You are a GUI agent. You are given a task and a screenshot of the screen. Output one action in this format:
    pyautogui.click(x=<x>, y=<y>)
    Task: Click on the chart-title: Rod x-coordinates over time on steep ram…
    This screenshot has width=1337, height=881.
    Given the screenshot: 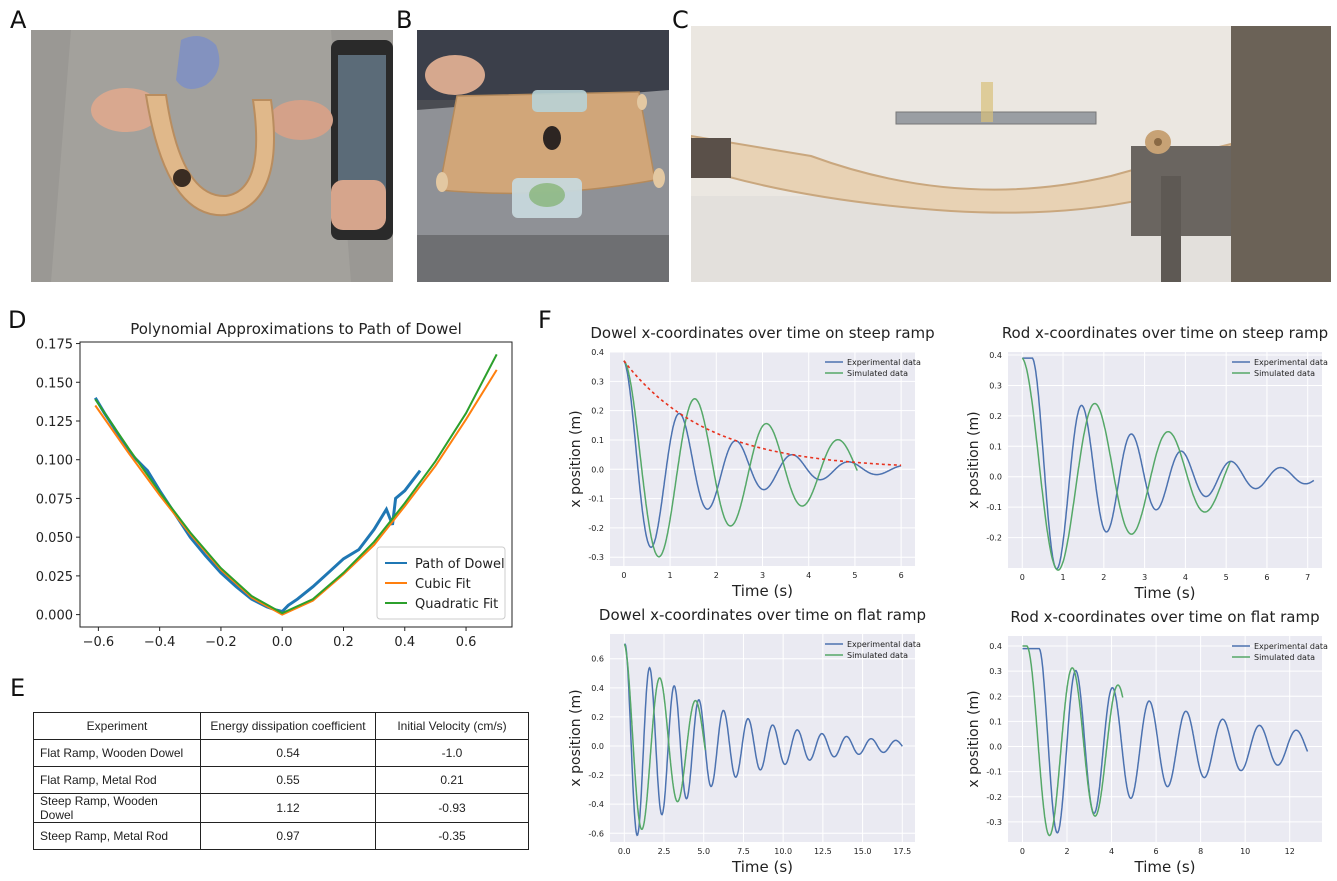 What is the action you would take?
    pyautogui.click(x=1165, y=333)
    